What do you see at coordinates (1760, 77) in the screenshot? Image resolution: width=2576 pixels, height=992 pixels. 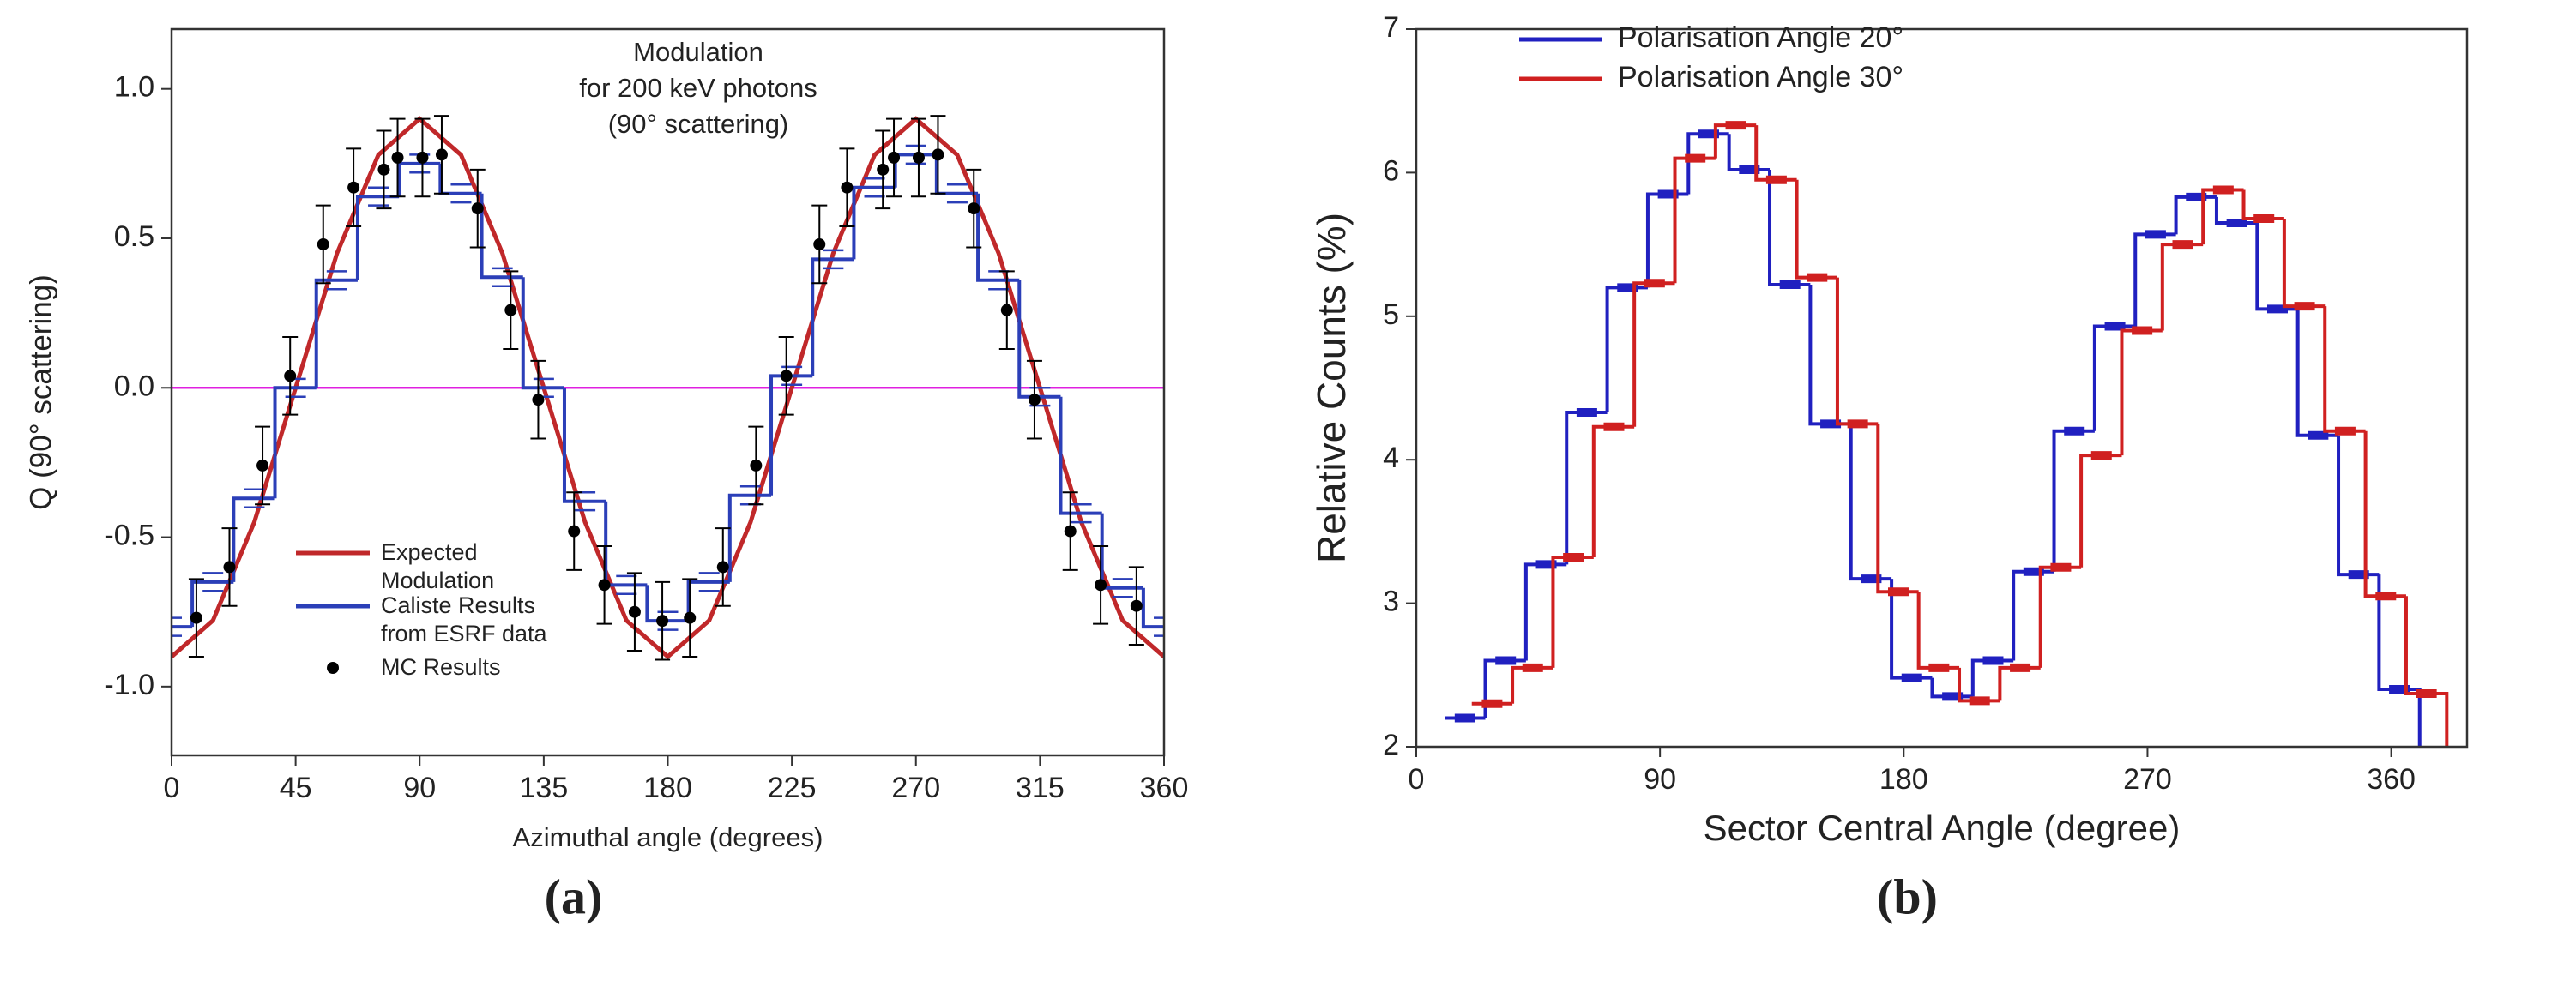 I see `legend-label: Polarisation Angle 30°` at bounding box center [1760, 77].